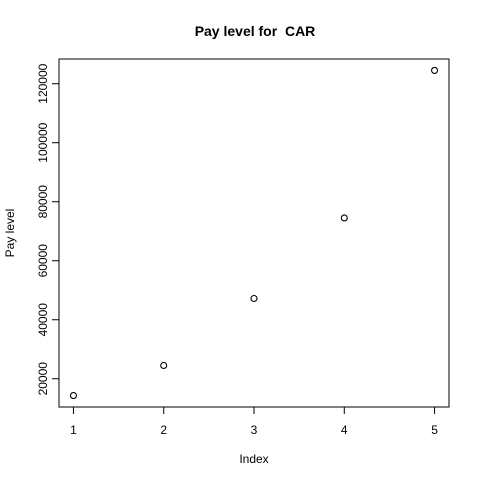 Image resolution: width=480 pixels, height=480 pixels. Describe the element at coordinates (43, 202) in the screenshot. I see `y-tick-label: 80000` at that location.